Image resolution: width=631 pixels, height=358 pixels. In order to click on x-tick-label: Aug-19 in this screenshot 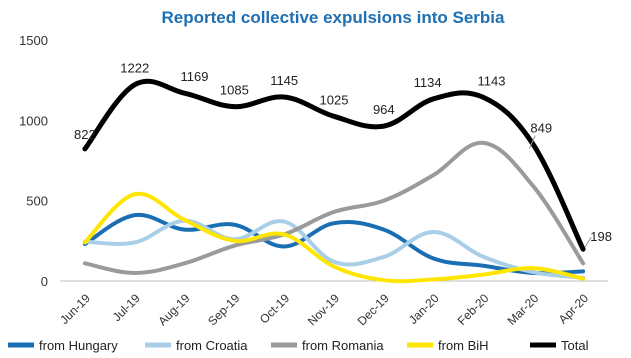, I will do `click(173, 309)`.